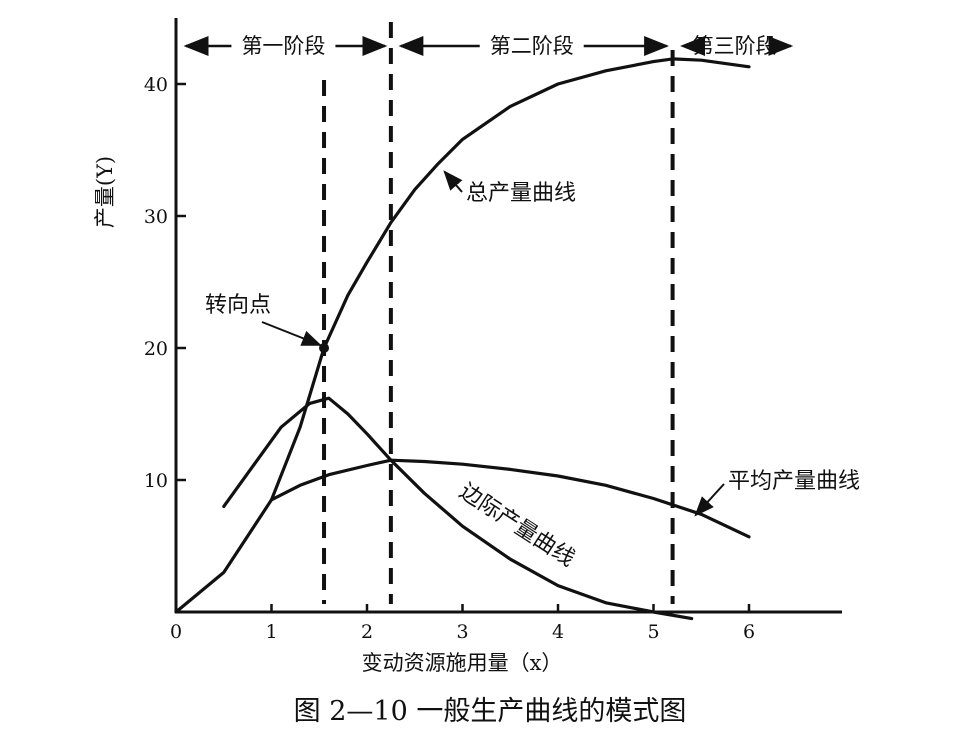 The image size is (980, 735). Describe the element at coordinates (490, 711) in the screenshot. I see `chart-title: 图 2—10 一般生产曲线的模式图` at that location.